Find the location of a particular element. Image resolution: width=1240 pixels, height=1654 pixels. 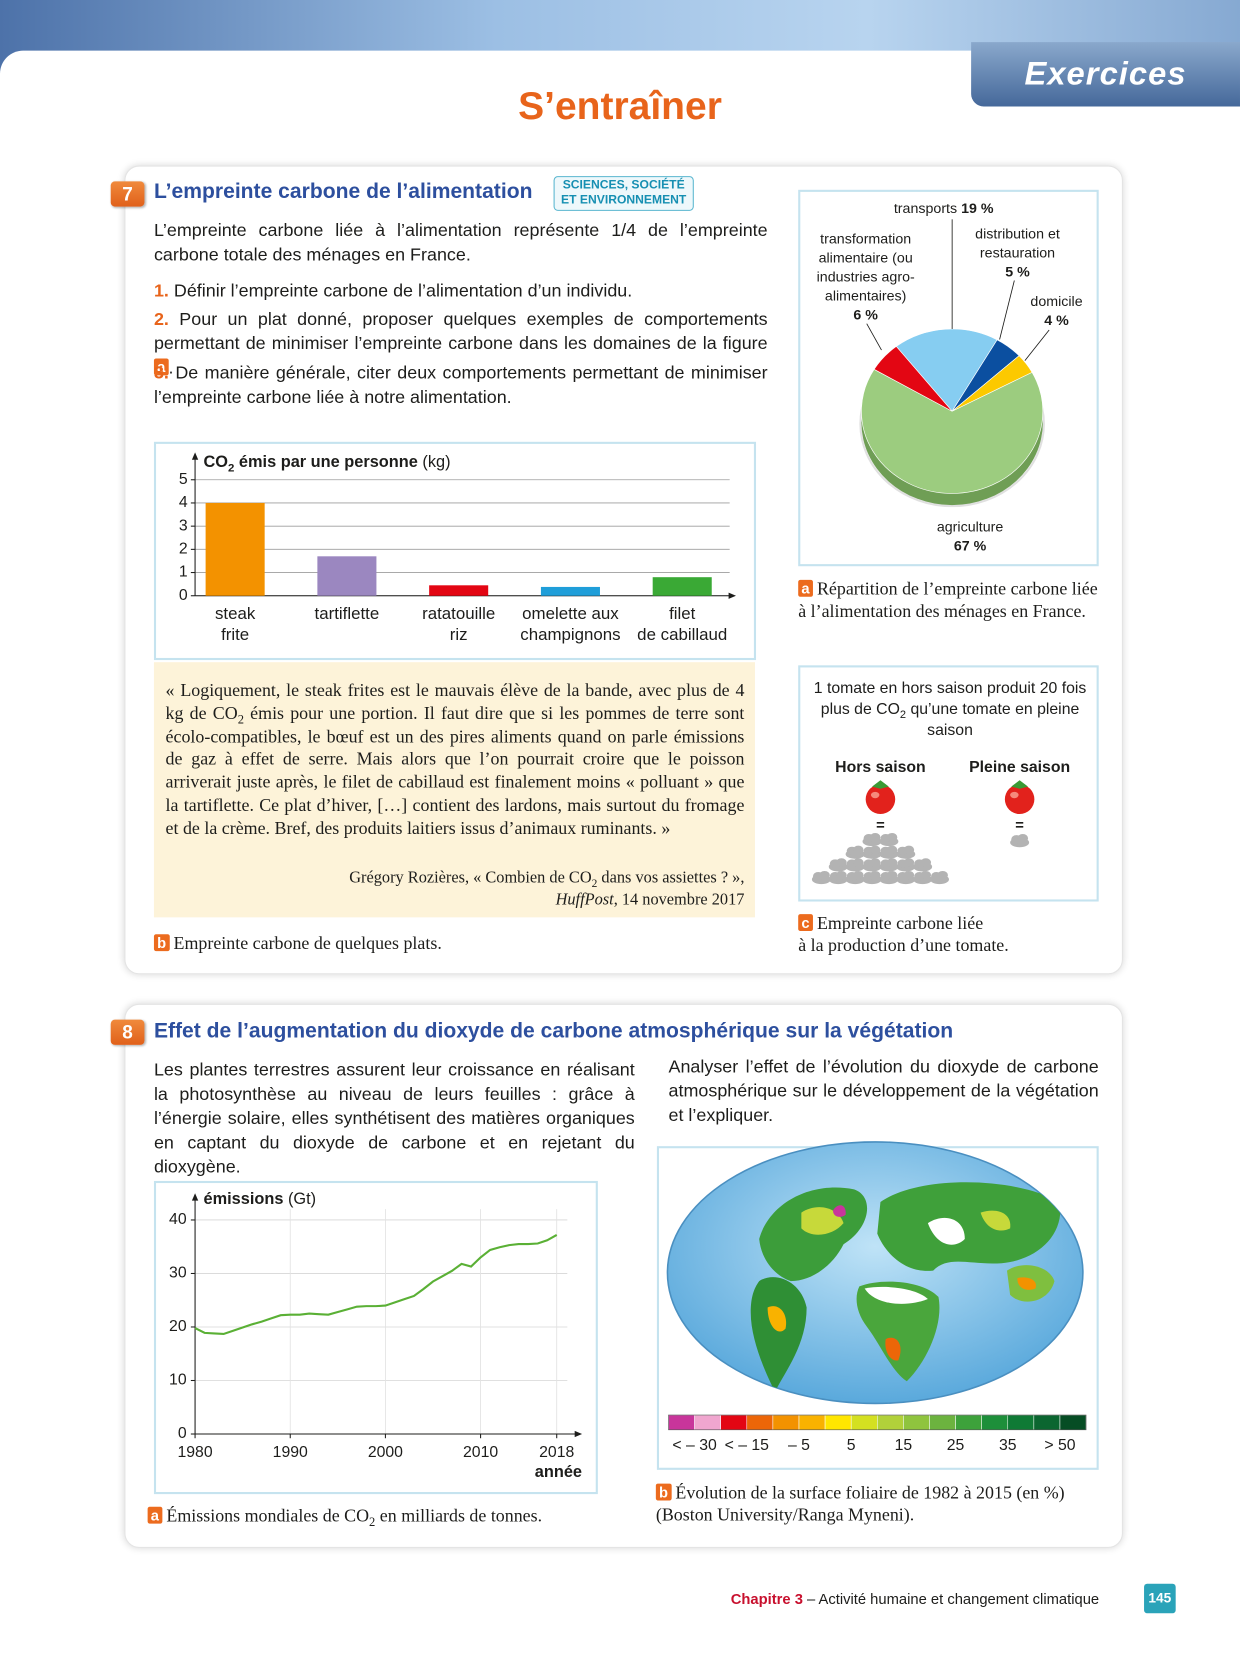

x-tick-label: ratatouille riz is located at coordinates (459, 625).